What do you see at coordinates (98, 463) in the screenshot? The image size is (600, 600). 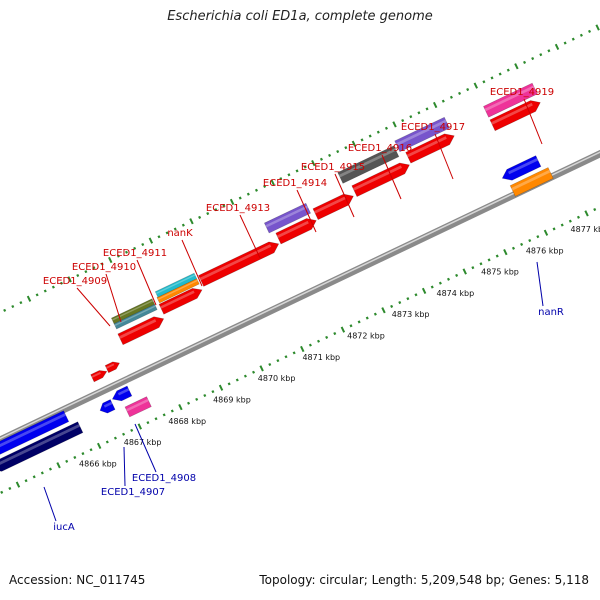 I see `scale-label: 4866 kbp` at bounding box center [98, 463].